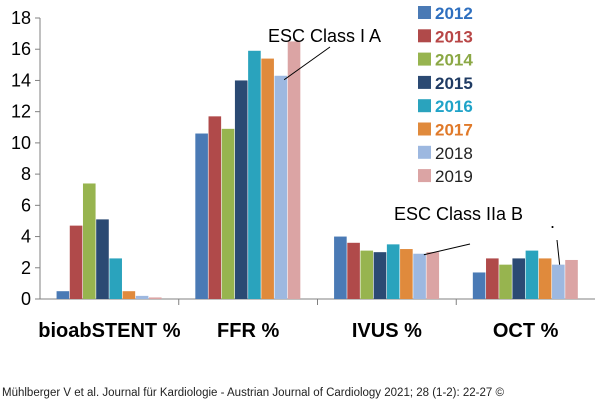  Describe the element at coordinates (281, 187) in the screenshot. I see `bar-2018-ffr` at that location.